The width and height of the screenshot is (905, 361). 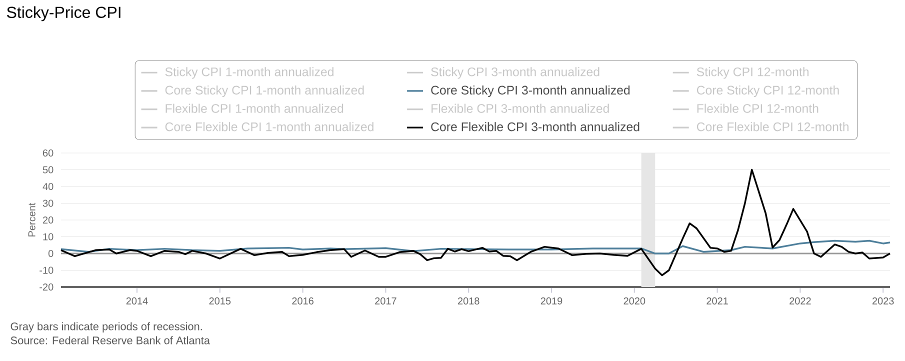 I want to click on legend-label: Core Sticky CPI 1-month annualized, so click(x=264, y=91).